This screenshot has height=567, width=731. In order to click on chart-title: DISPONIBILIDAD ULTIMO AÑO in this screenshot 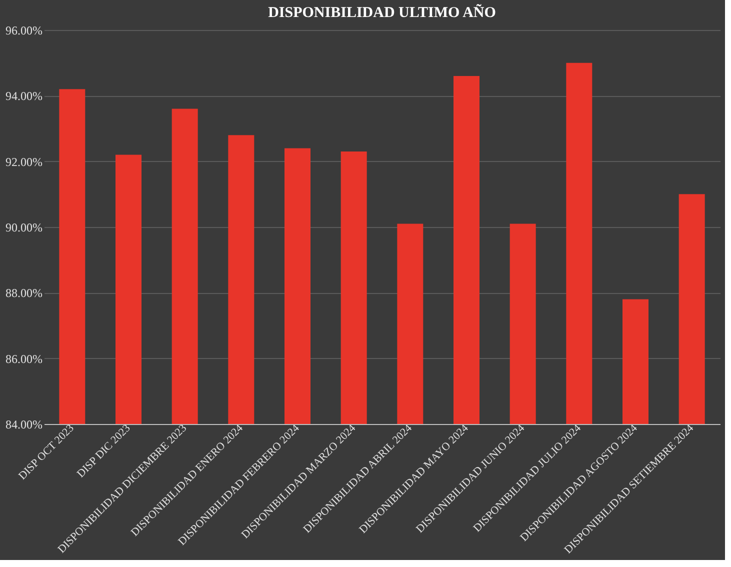, I will do `click(382, 12)`.